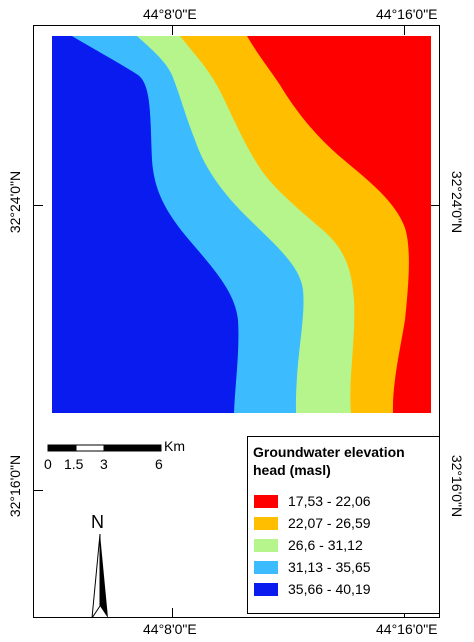 This screenshot has width=474, height=642. What do you see at coordinates (325, 545) in the screenshot?
I see `legend-label: 26,6 - 31,12` at bounding box center [325, 545].